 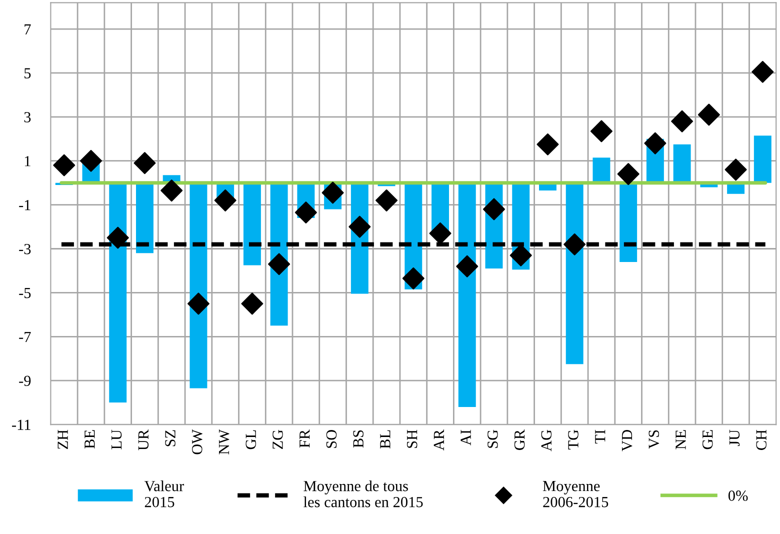 I want to click on x-tick-label: BL, so click(x=385, y=439).